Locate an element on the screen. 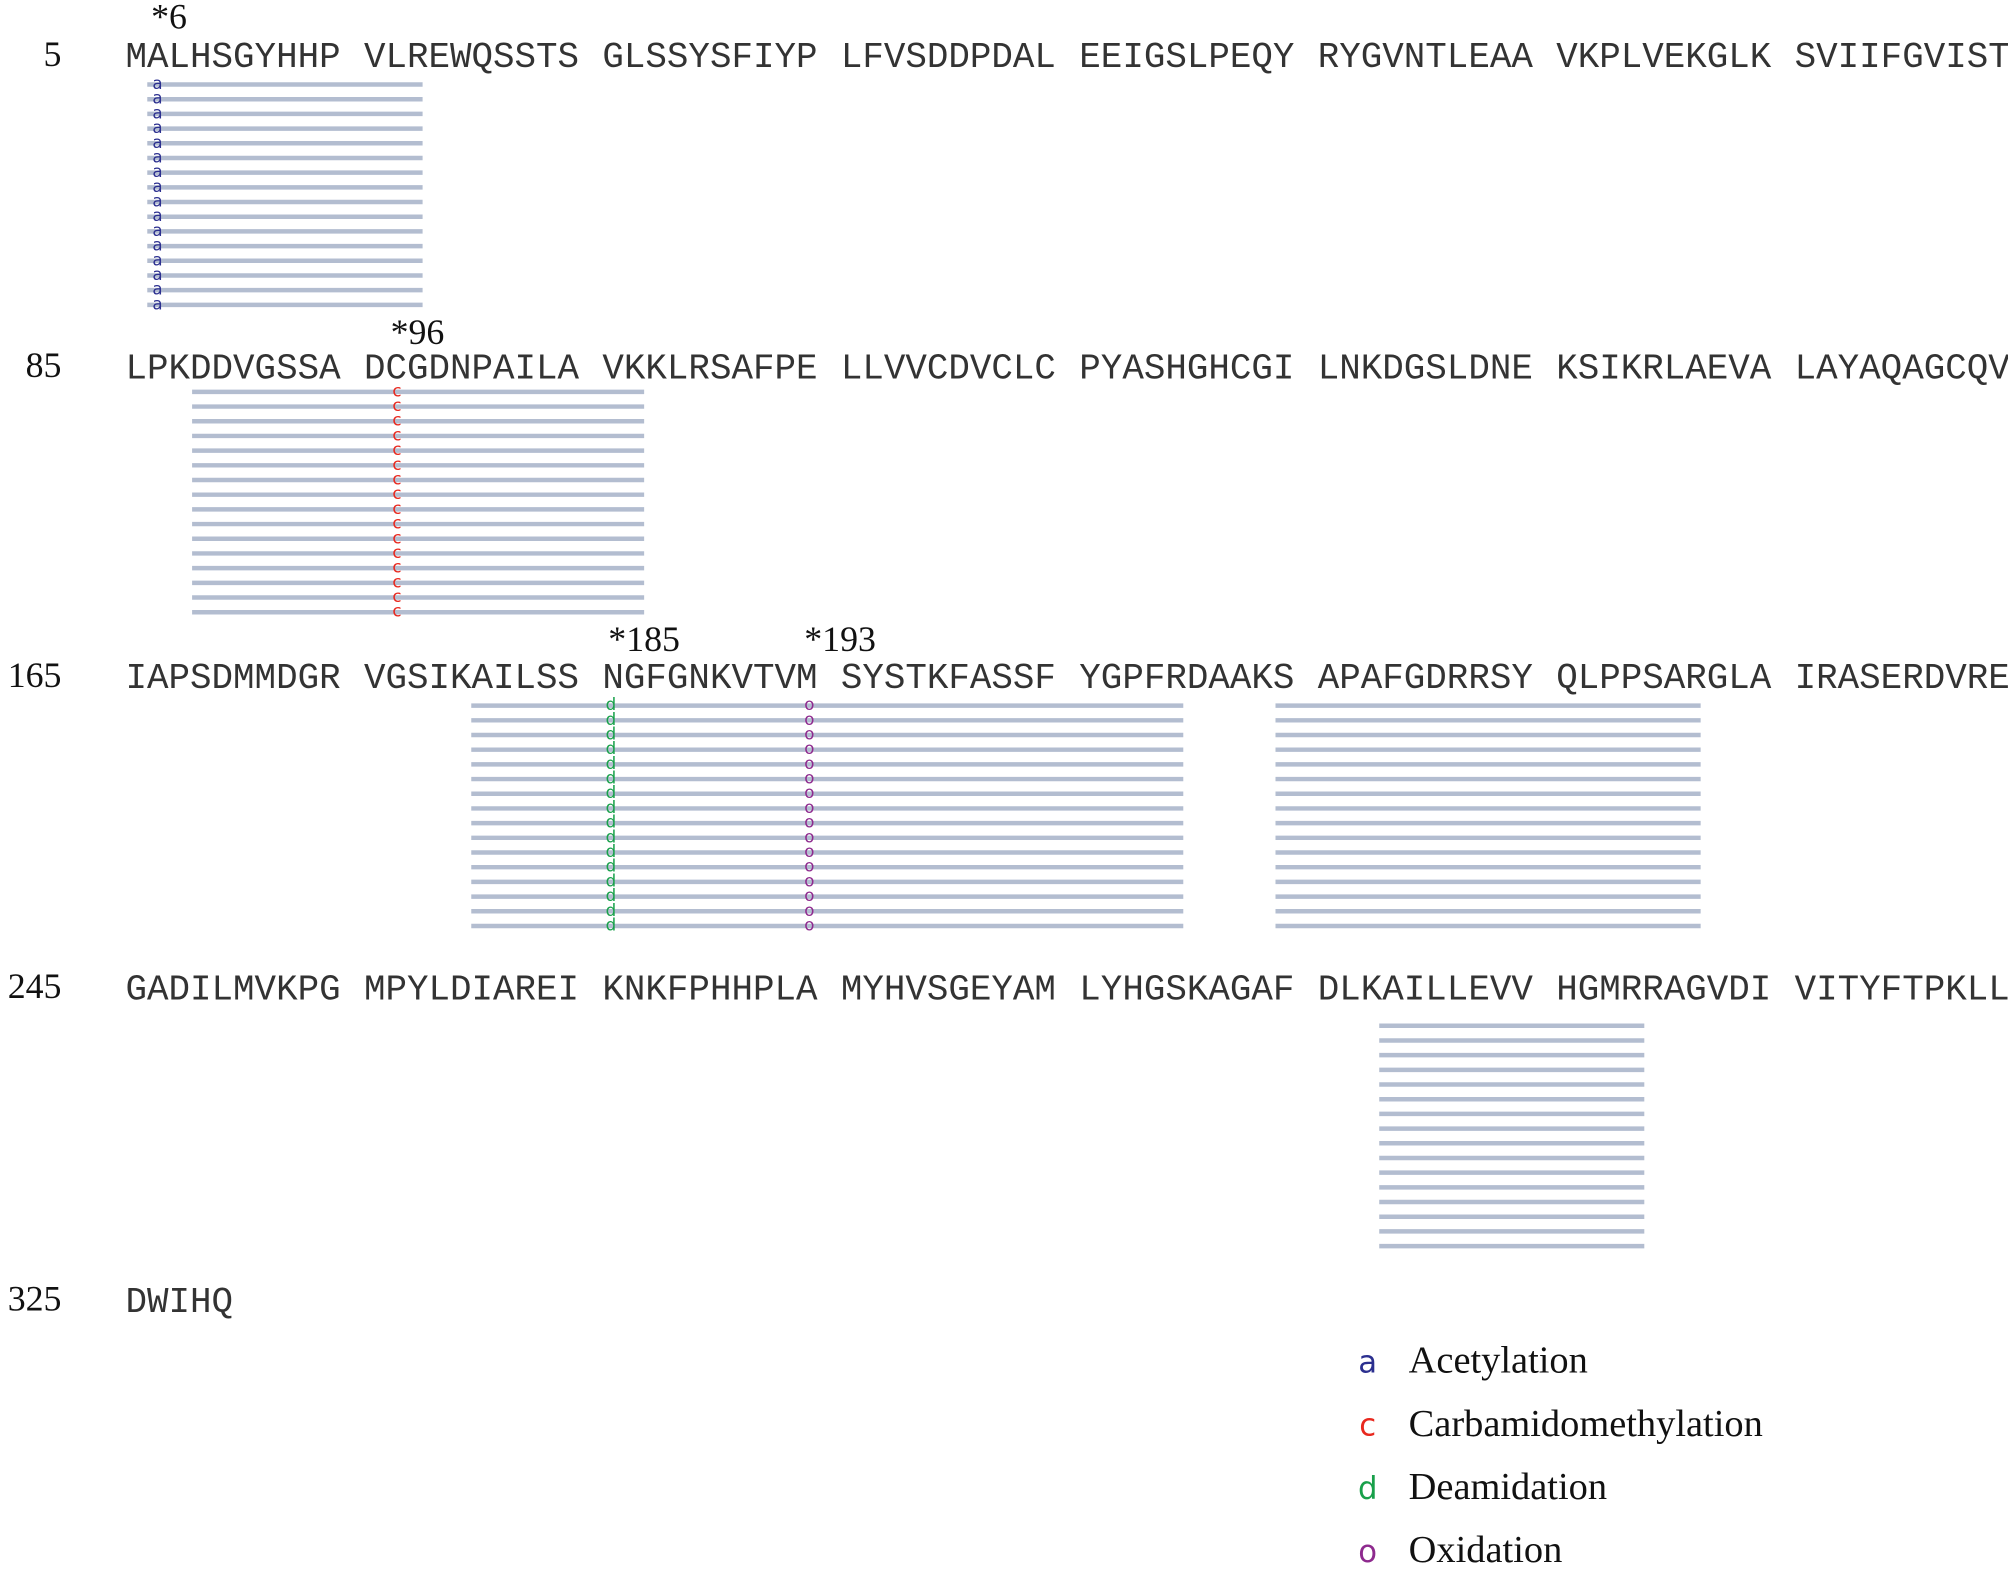 The height and width of the screenshot is (1579, 2008). sequence-block: LNKDGSLDNE is located at coordinates (1425, 368).